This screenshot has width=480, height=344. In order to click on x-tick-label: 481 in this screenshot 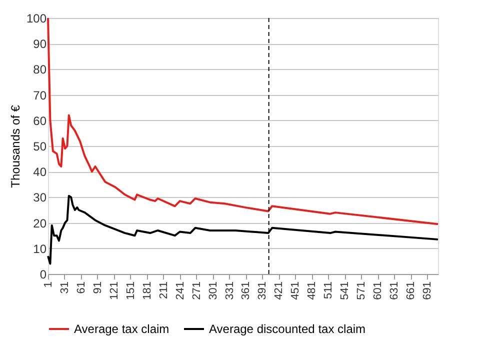, I will do `click(312, 291)`.